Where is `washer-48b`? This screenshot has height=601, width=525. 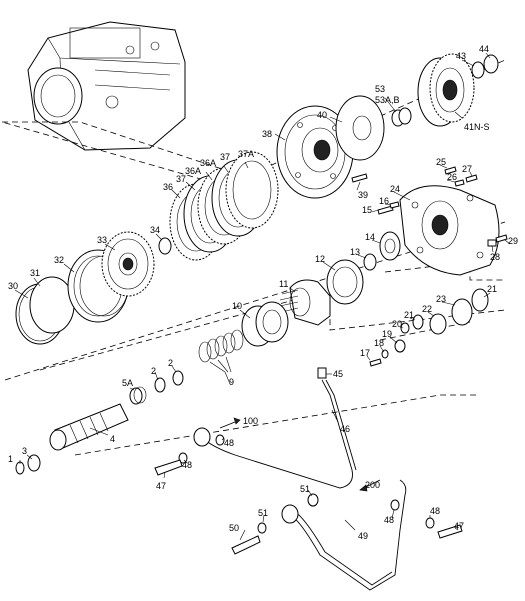
washer-48b is located at coordinates (183, 458).